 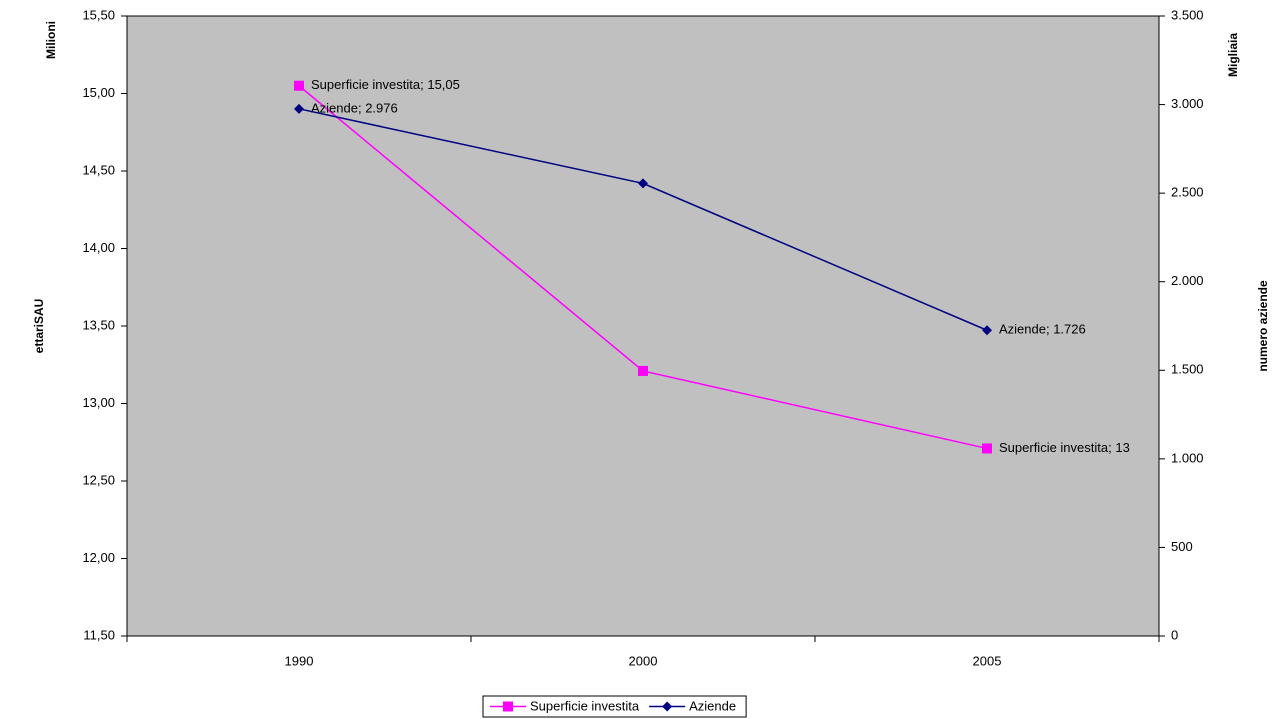 What do you see at coordinates (1187, 457) in the screenshot?
I see `y2-tick-label: 1.000` at bounding box center [1187, 457].